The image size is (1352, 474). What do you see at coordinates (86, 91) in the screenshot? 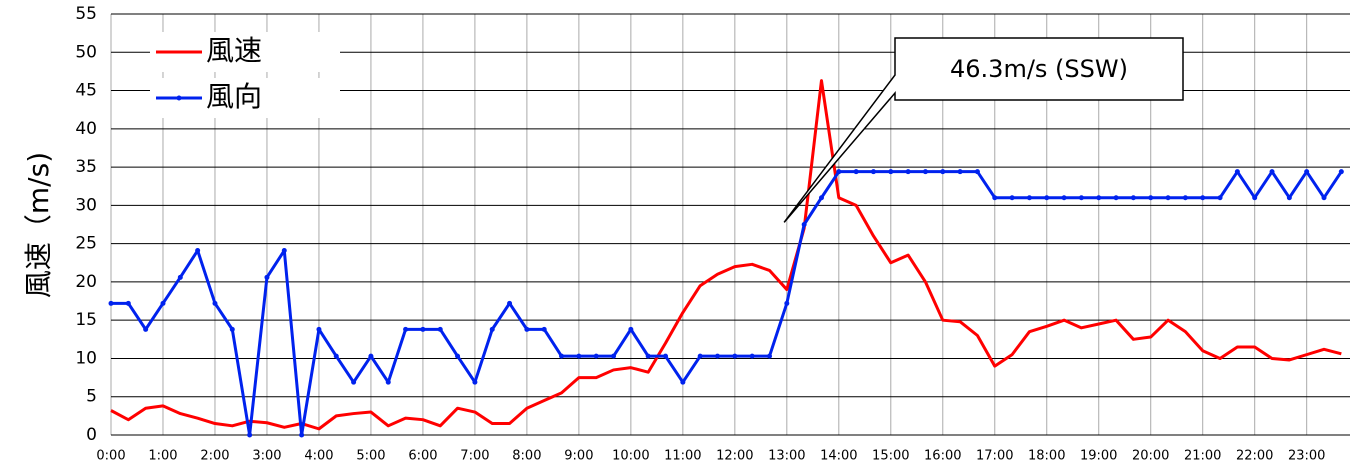
I see `y-tick-label: 45` at bounding box center [86, 91].